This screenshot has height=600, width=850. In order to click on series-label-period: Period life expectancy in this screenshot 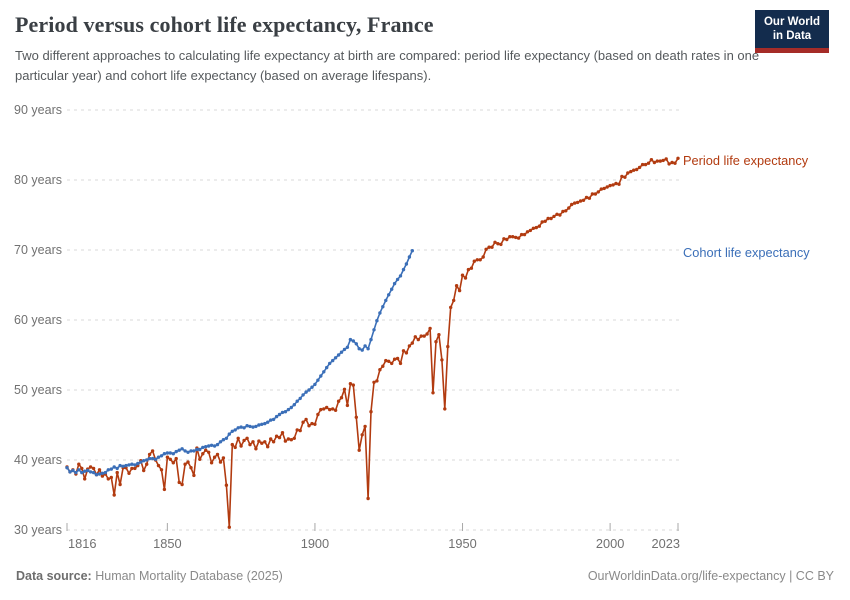, I will do `click(746, 160)`.